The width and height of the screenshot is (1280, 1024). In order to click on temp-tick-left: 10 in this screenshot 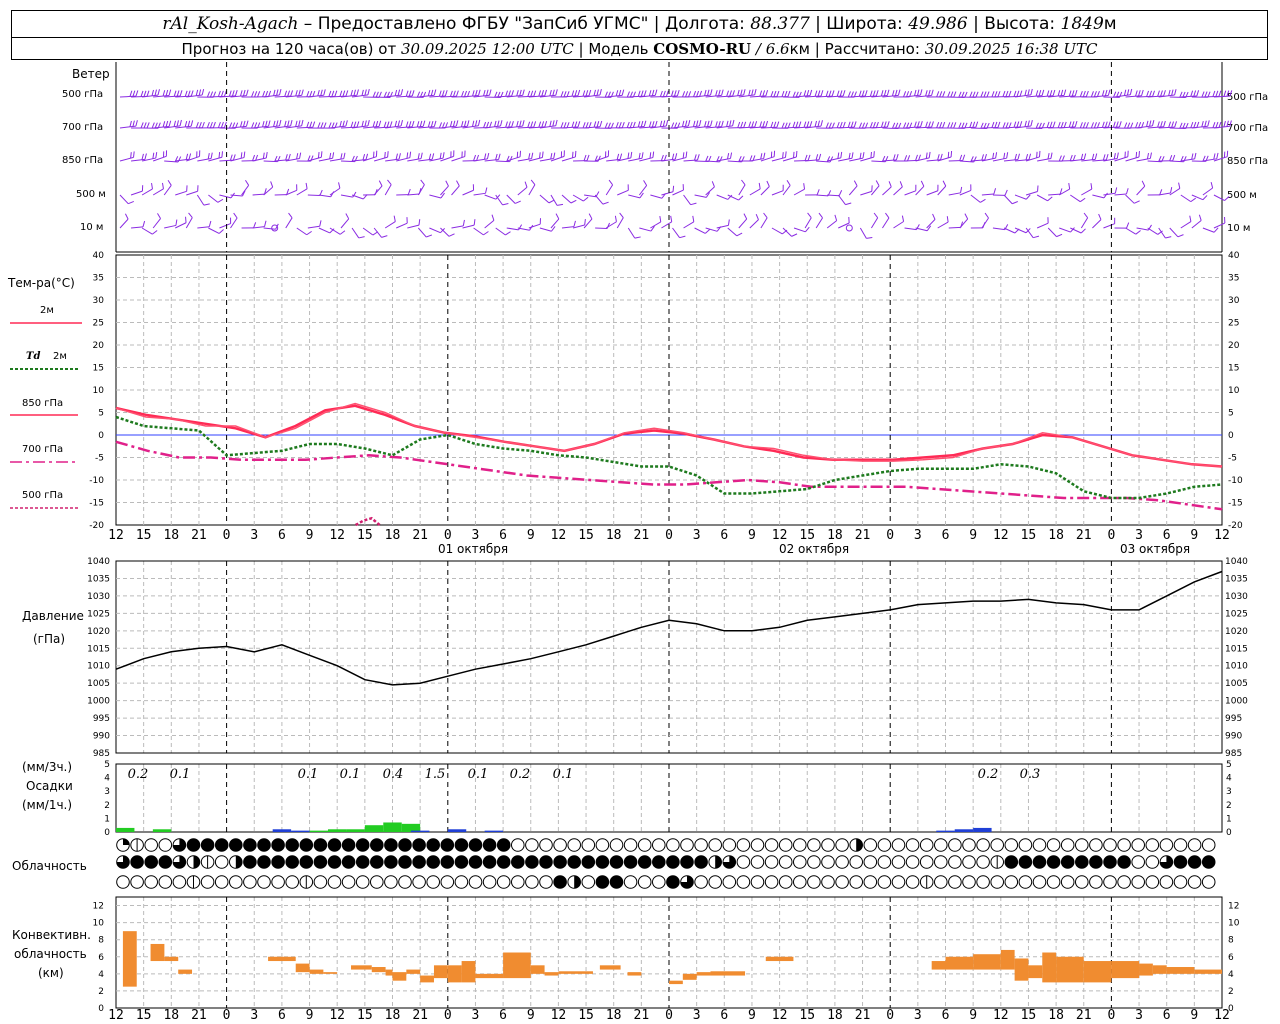, I will do `click(99, 391)`.